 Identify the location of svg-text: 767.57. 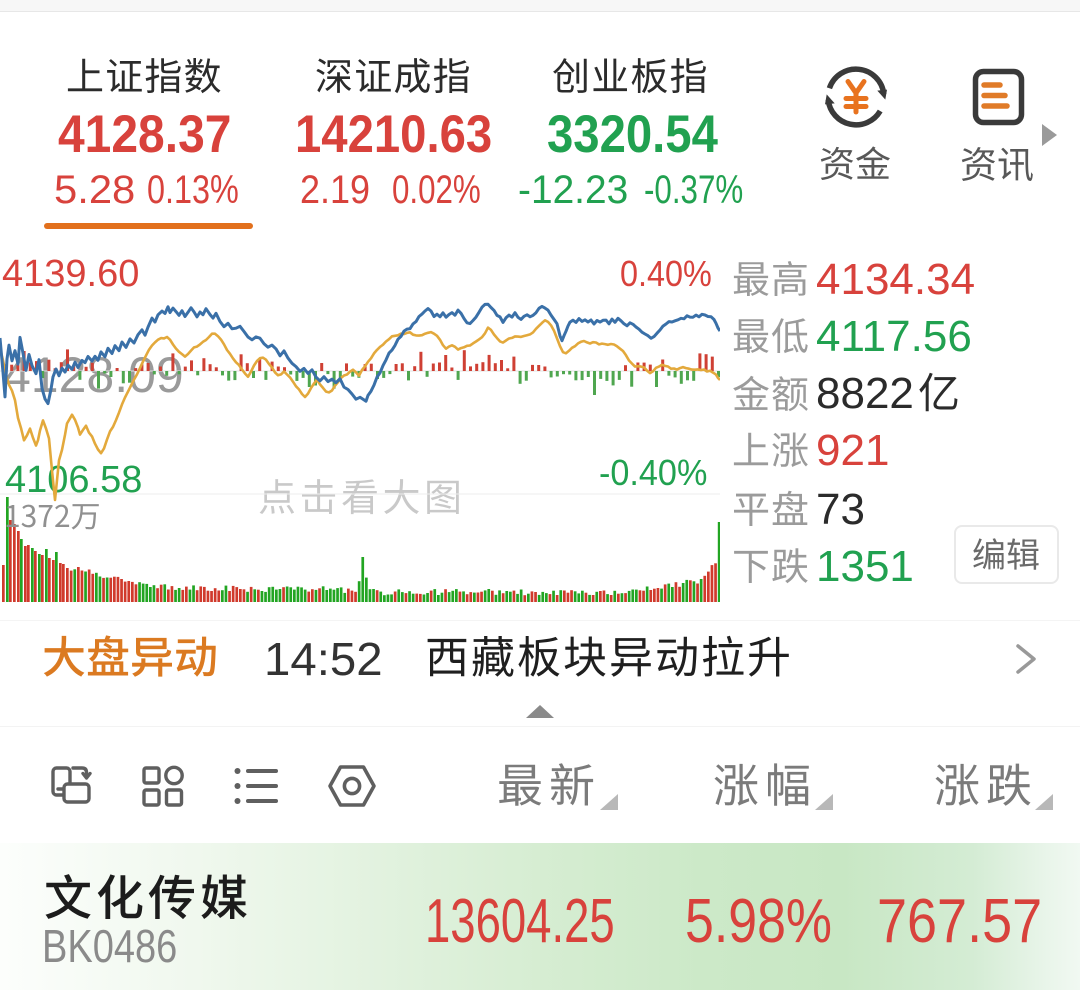
(959, 918).